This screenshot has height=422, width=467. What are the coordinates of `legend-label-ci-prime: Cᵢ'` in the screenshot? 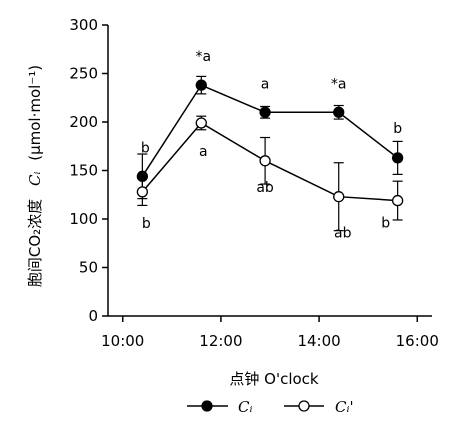 It's located at (344, 407).